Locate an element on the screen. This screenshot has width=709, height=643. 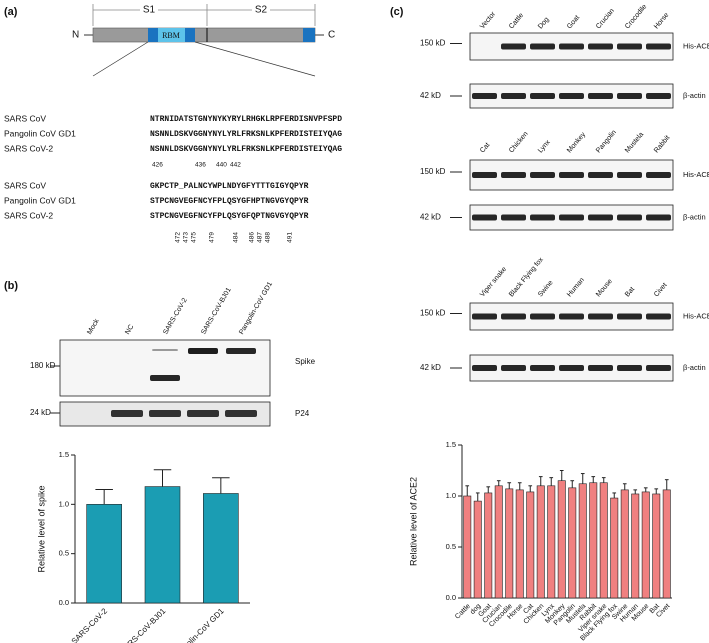
sequence: STPCNGVEGFNCYFPLQSYGFQPTNGVGYQPYR is located at coordinates (229, 216).